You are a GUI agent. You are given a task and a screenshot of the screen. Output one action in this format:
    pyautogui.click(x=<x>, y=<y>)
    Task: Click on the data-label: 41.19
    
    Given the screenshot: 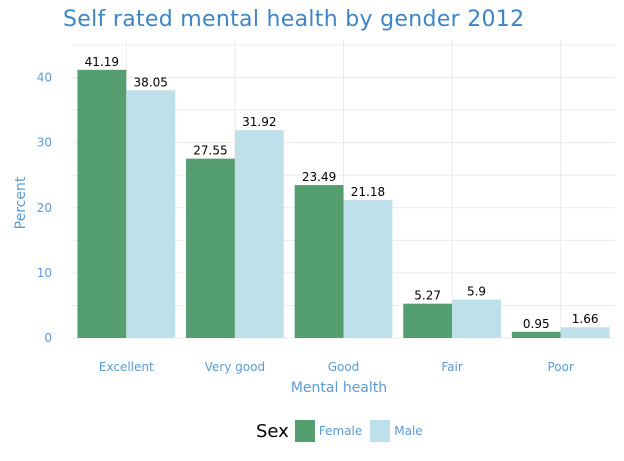 What is the action you would take?
    pyautogui.click(x=102, y=62)
    